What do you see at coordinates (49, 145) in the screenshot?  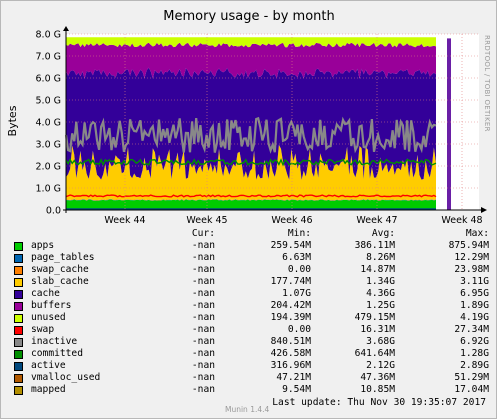 I see `y-tick-label: 3.0 G` at bounding box center [49, 145].